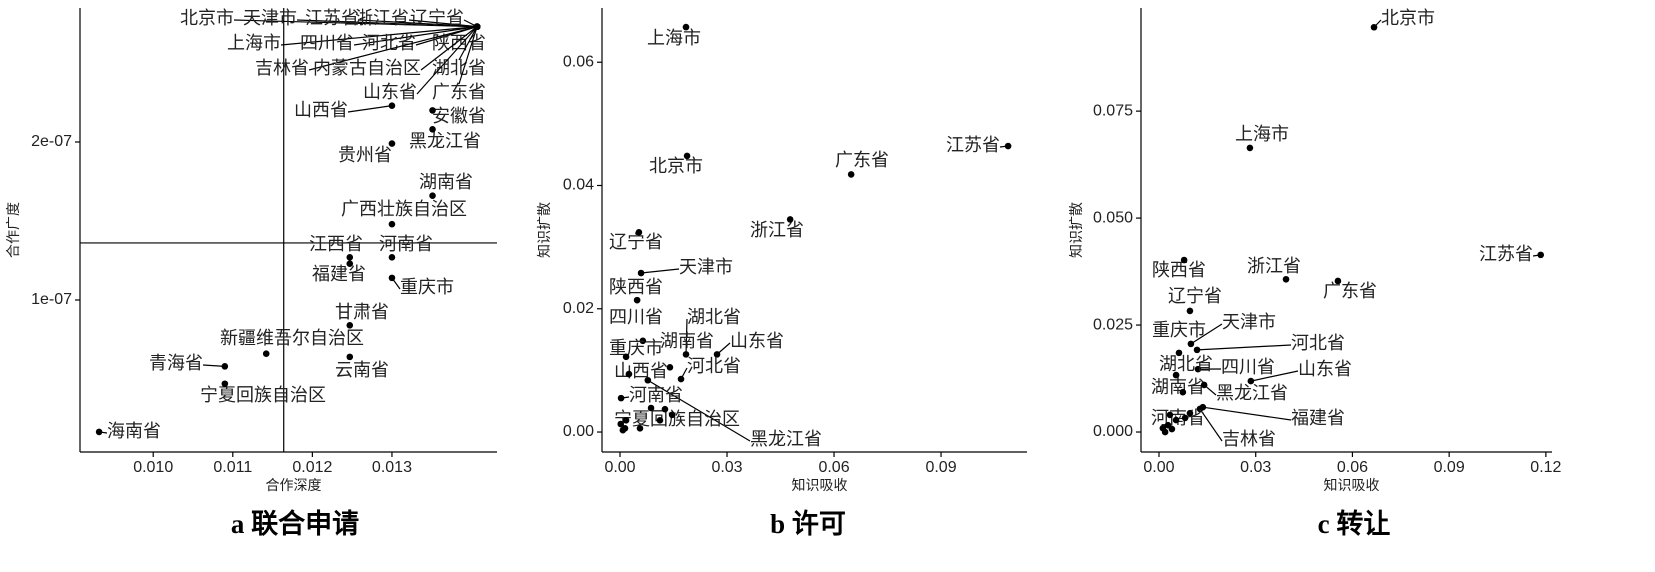  I want to click on point-label: 湖南省, so click(446, 182).